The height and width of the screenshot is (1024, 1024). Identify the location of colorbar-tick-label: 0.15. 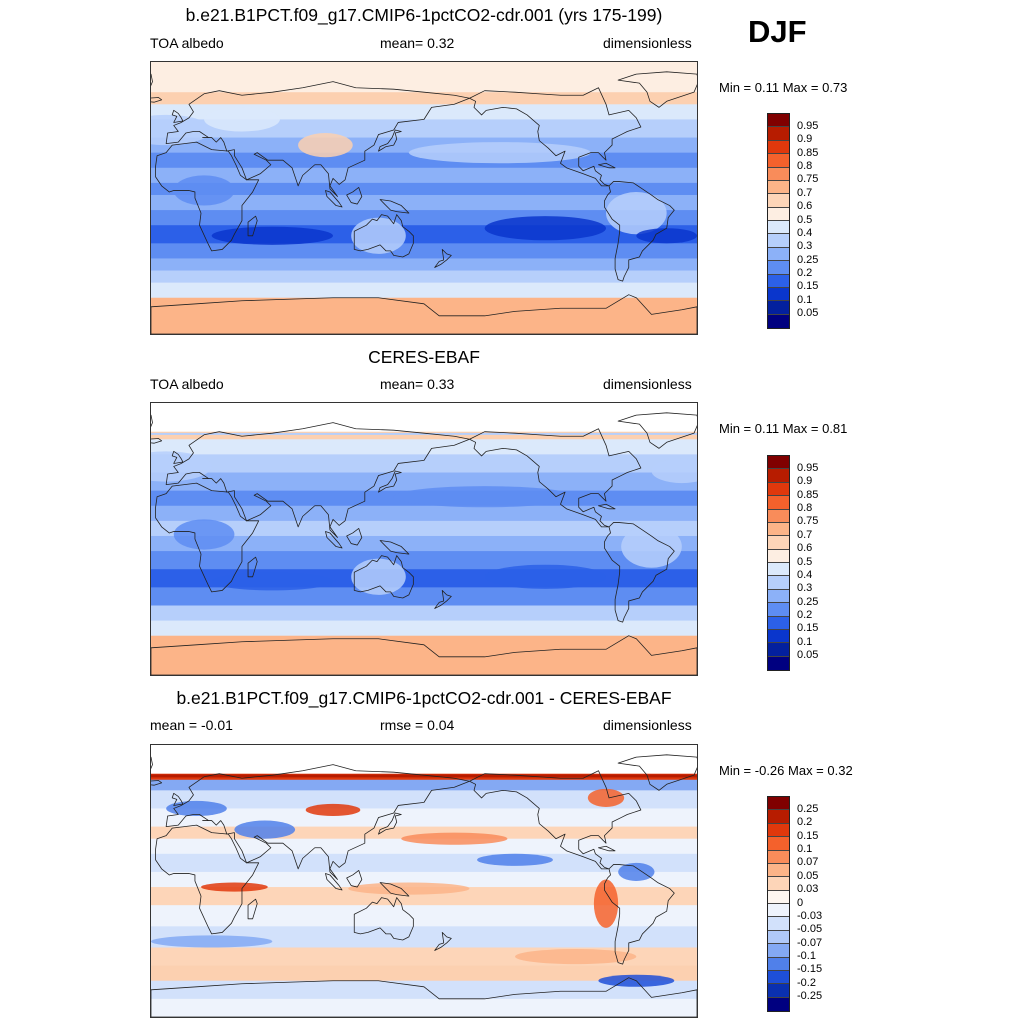
(808, 628).